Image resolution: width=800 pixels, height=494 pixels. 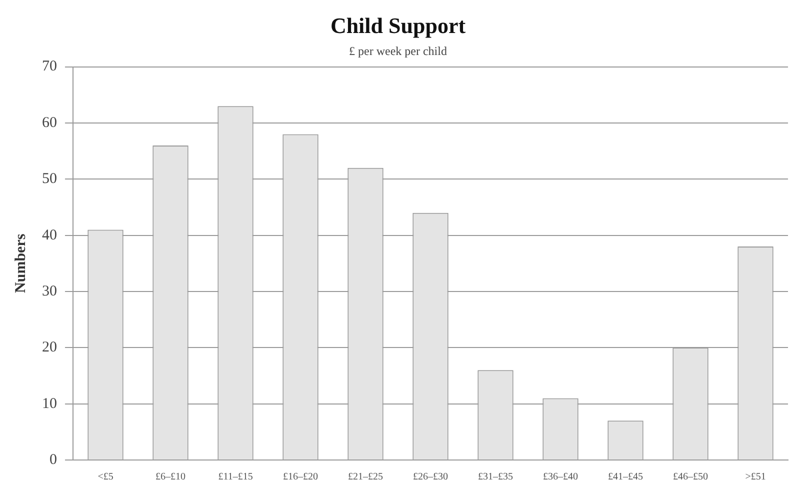 I want to click on y-tick-label: 50, so click(x=49, y=179).